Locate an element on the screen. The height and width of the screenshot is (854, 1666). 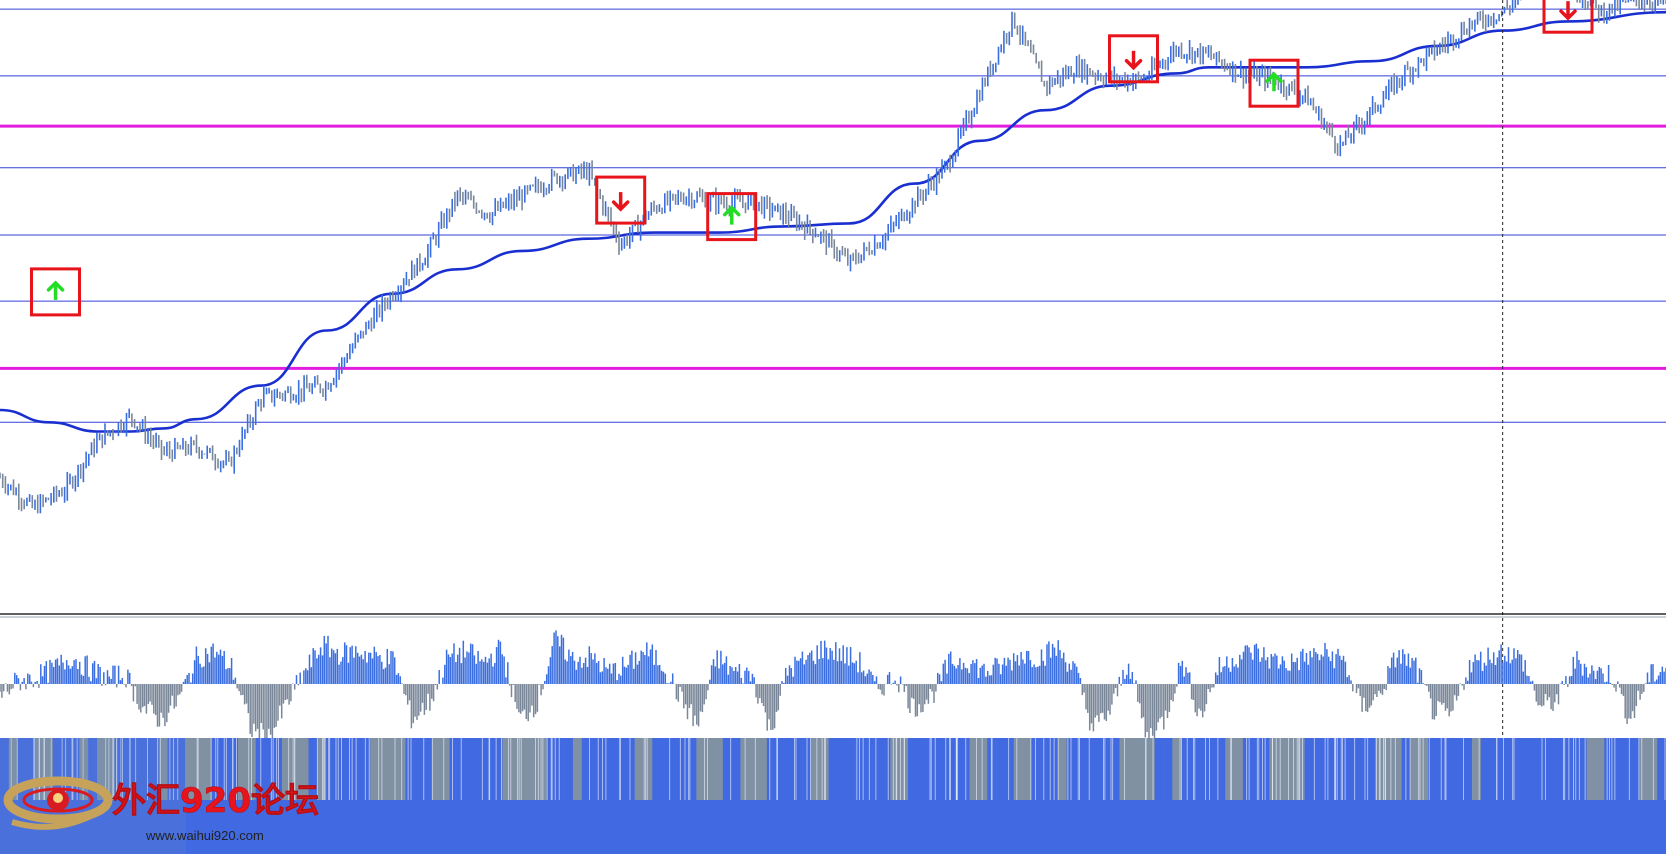
watermark: 外汇920论坛 www.waihui920.com is located at coordinates (159, 796).